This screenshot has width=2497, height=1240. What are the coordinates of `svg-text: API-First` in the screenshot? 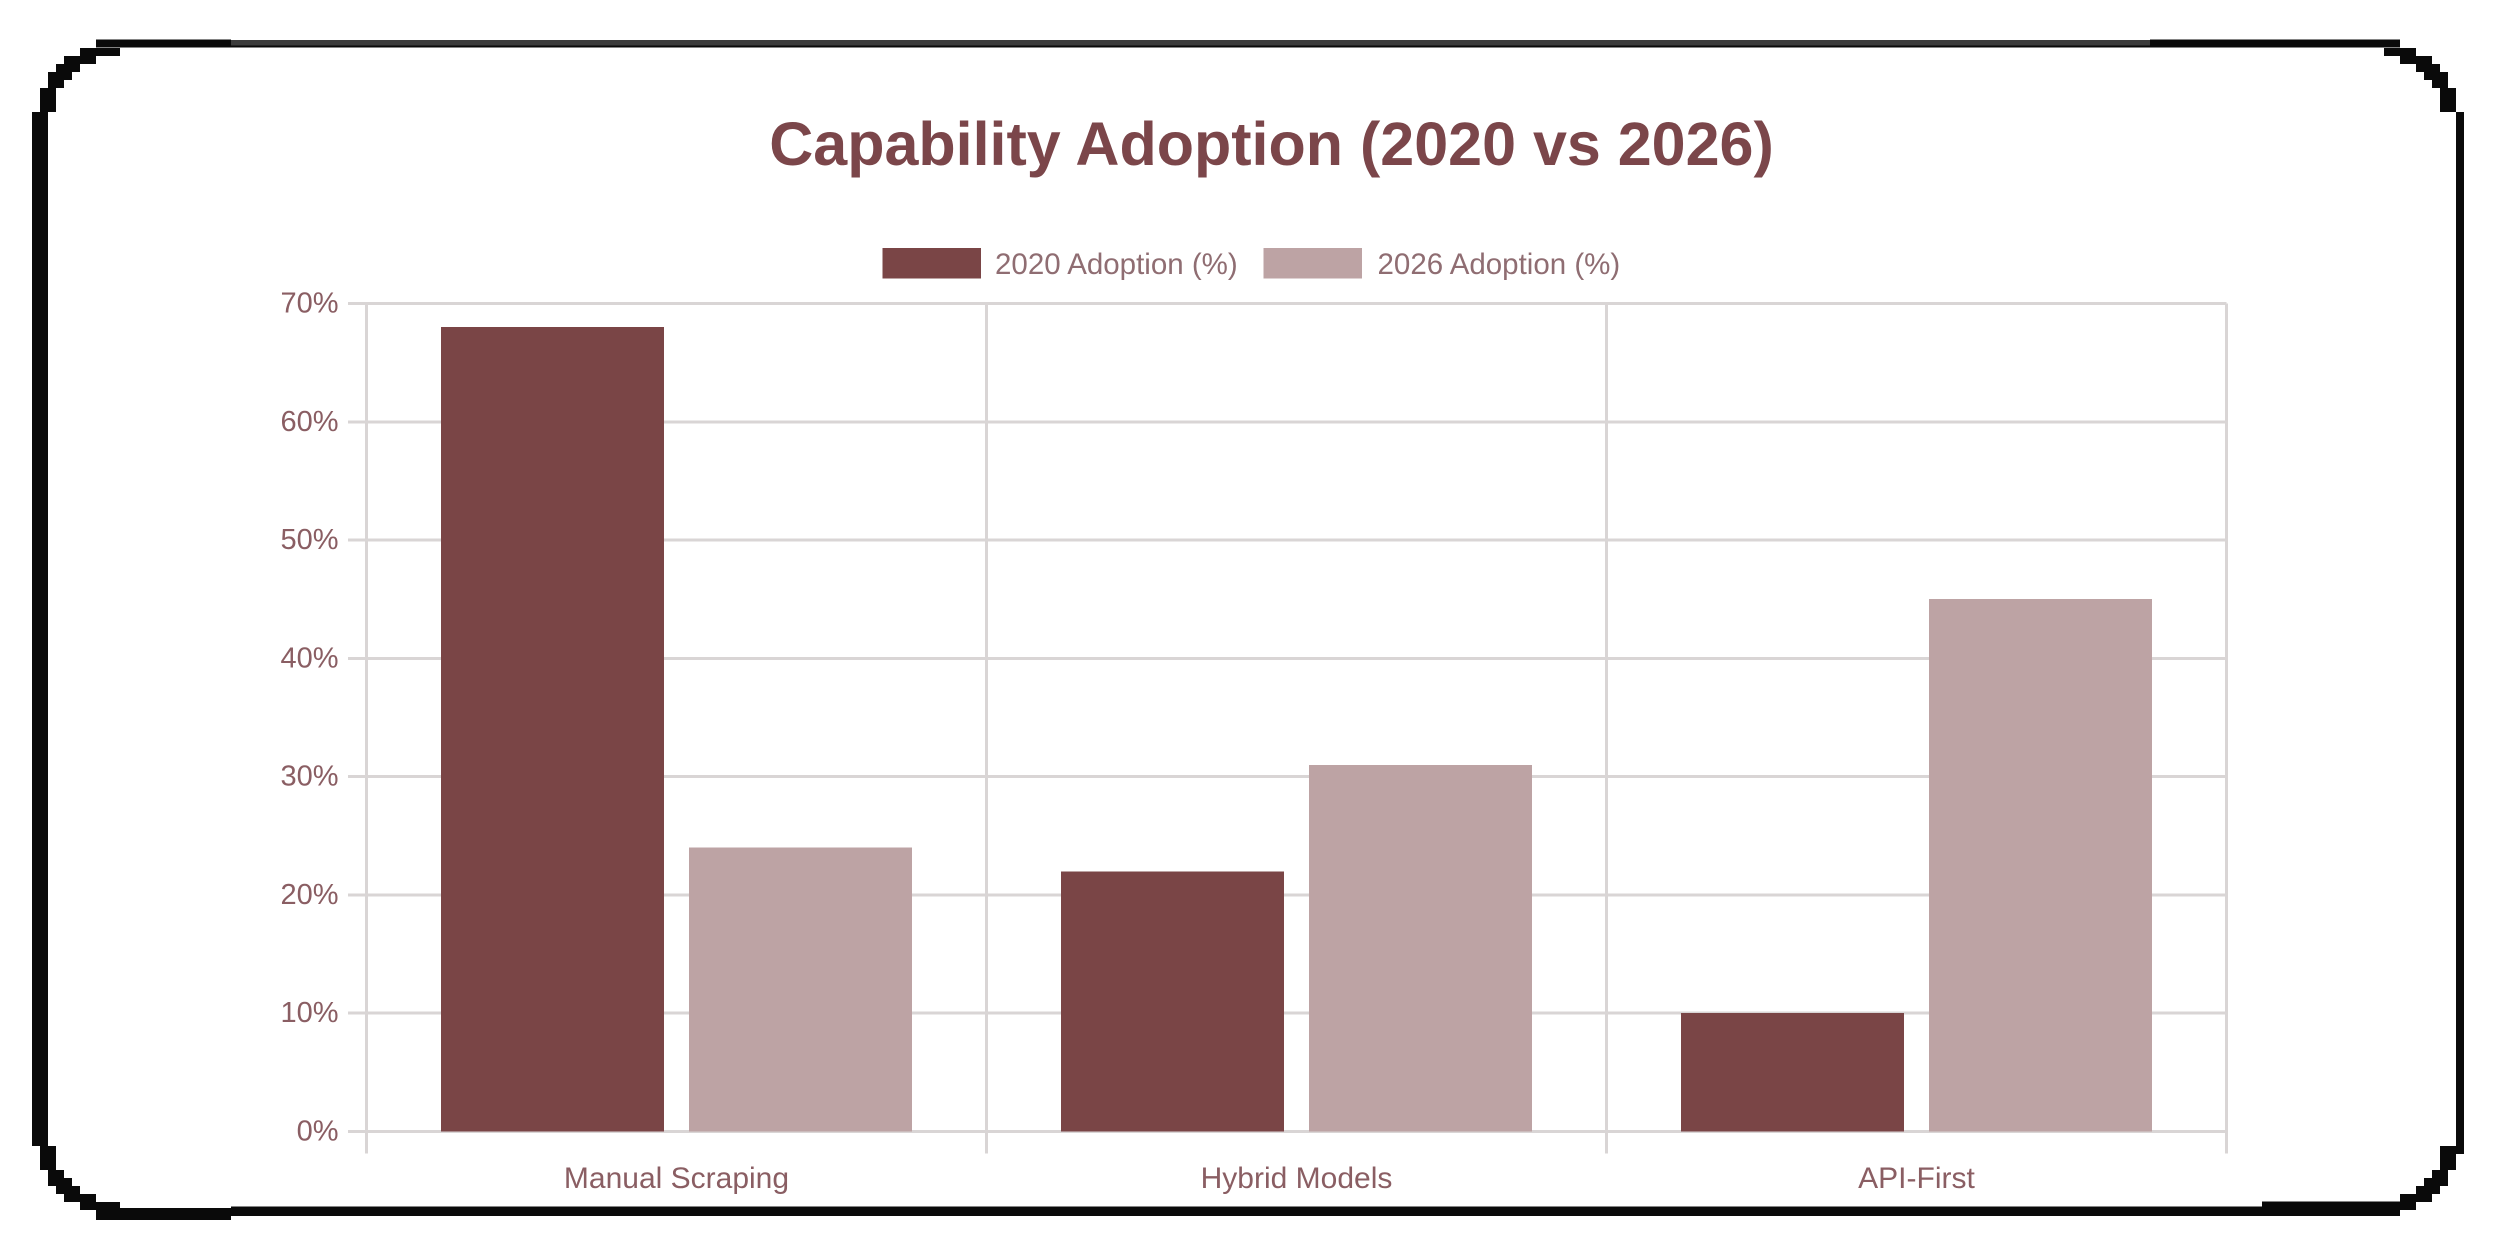 It's located at (1916, 1178).